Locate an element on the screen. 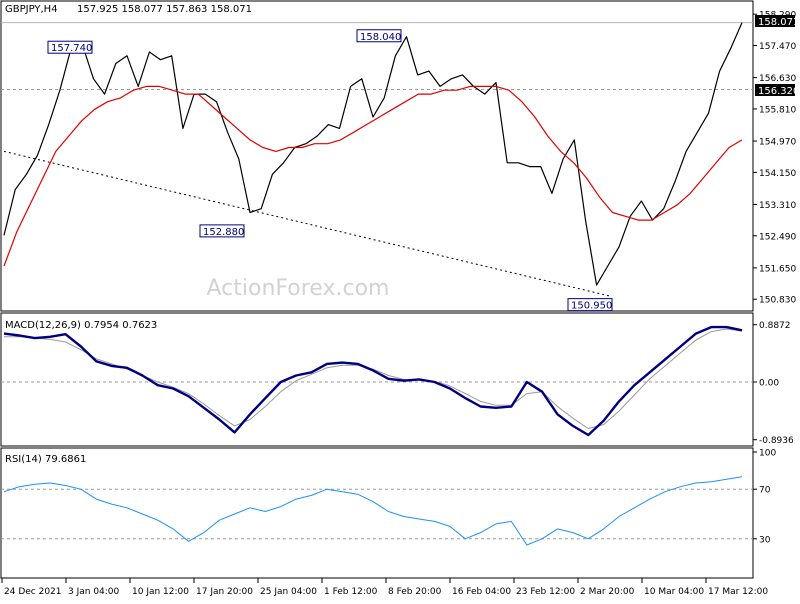  macd-title: MACD(12,26,9) 0.7954 0.7623 is located at coordinates (81, 325).